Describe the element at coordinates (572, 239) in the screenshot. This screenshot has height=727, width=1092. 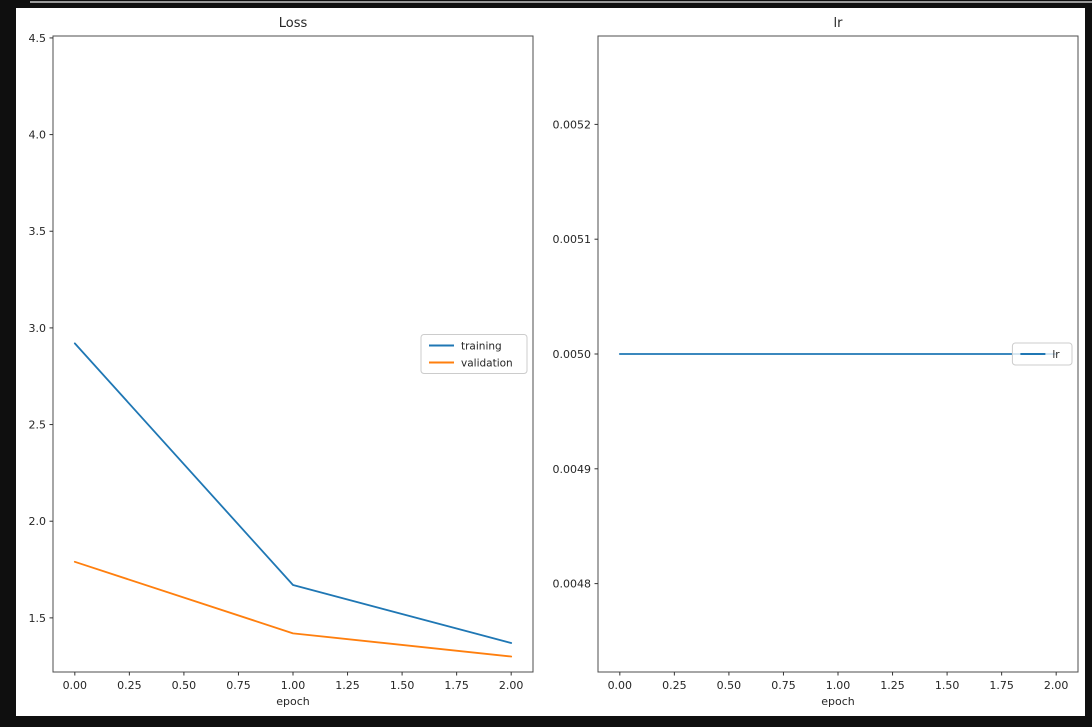
I see `lr-y-tick-label: 0.0051` at that location.